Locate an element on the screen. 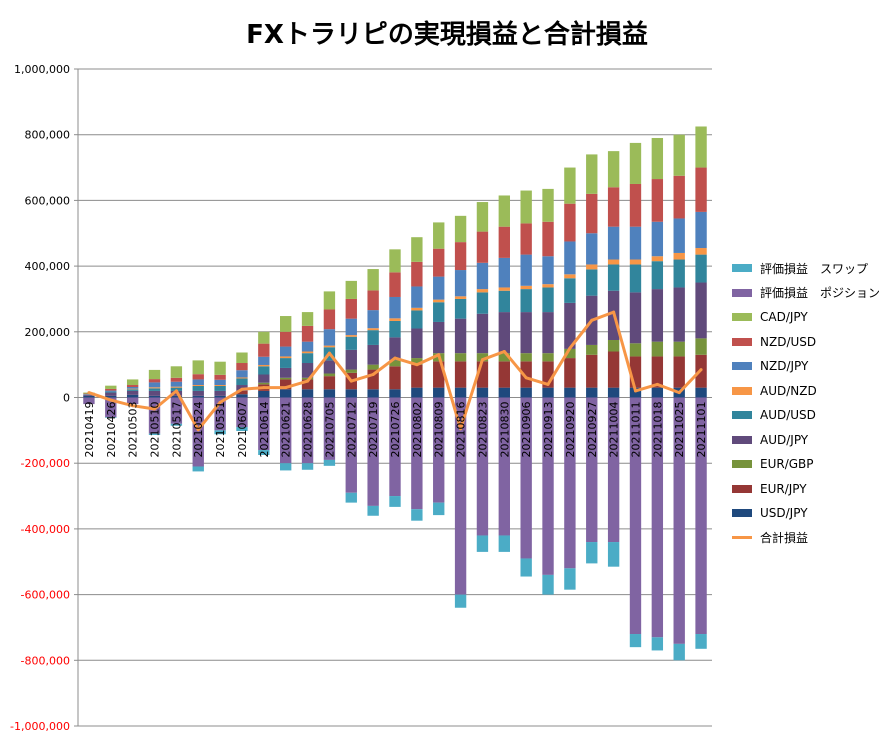 The height and width of the screenshot is (743, 894). y-tick-label: -400,000 is located at coordinates (45, 529).